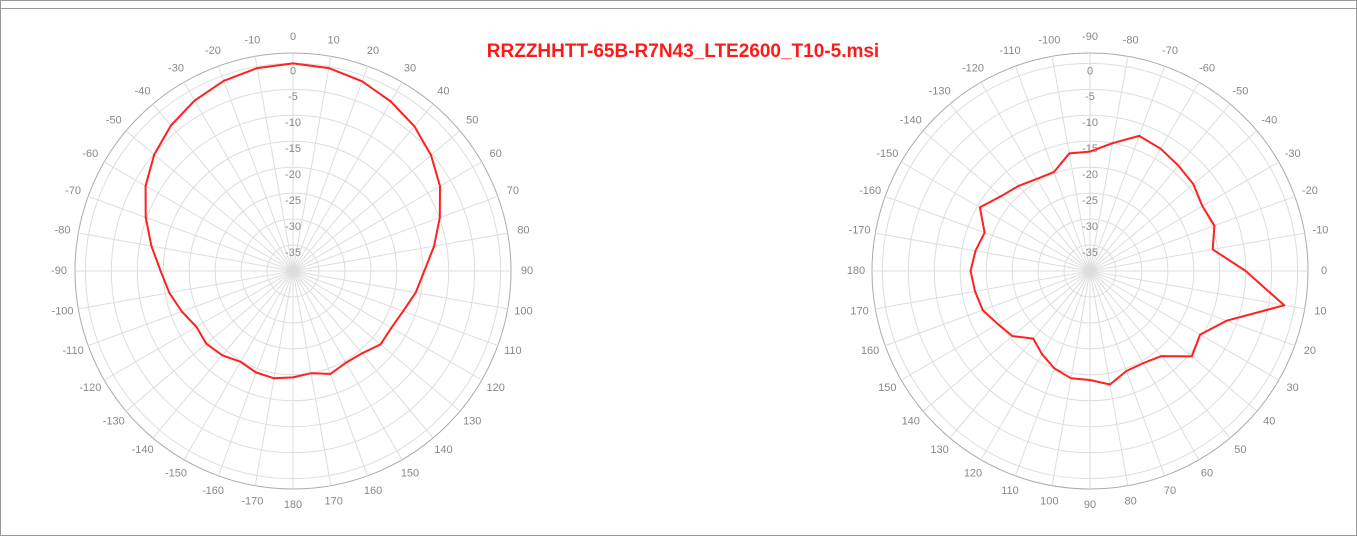 Image resolution: width=1357 pixels, height=536 pixels. I want to click on theta-tick-label: 130, so click(939, 450).